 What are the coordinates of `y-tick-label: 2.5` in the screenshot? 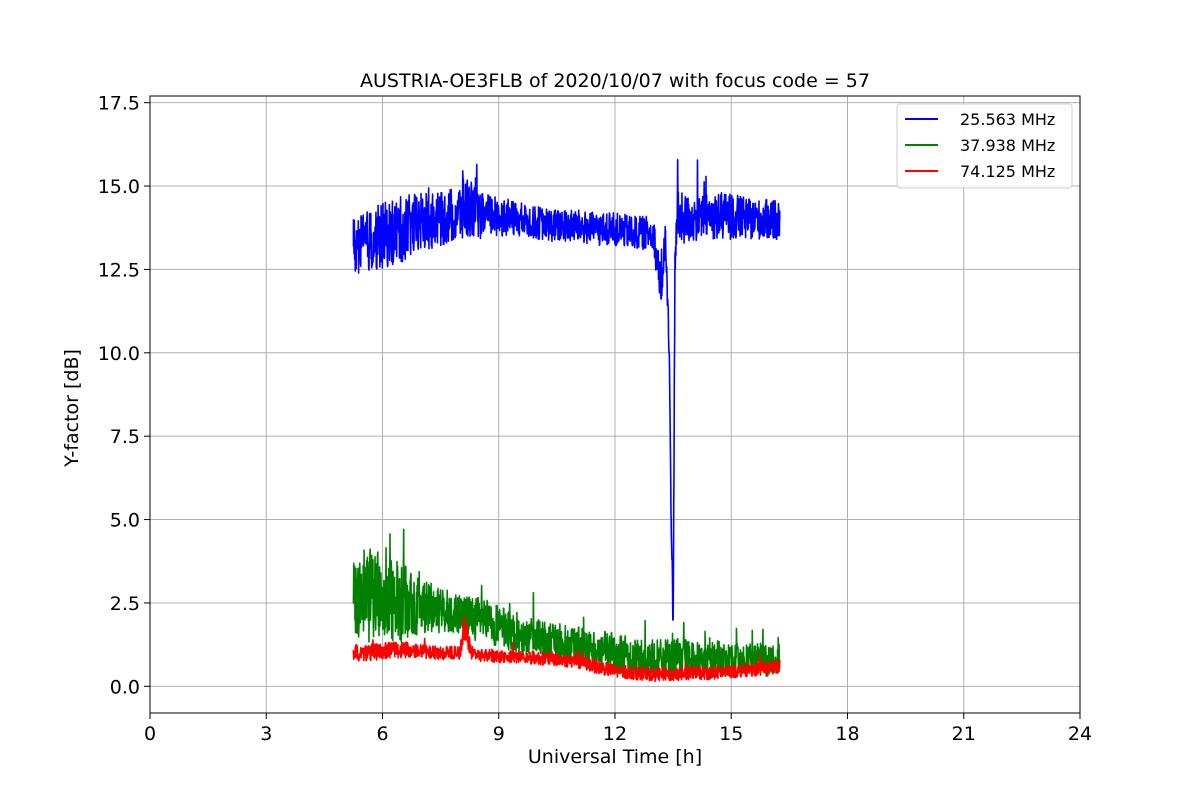 It's located at (125, 604).